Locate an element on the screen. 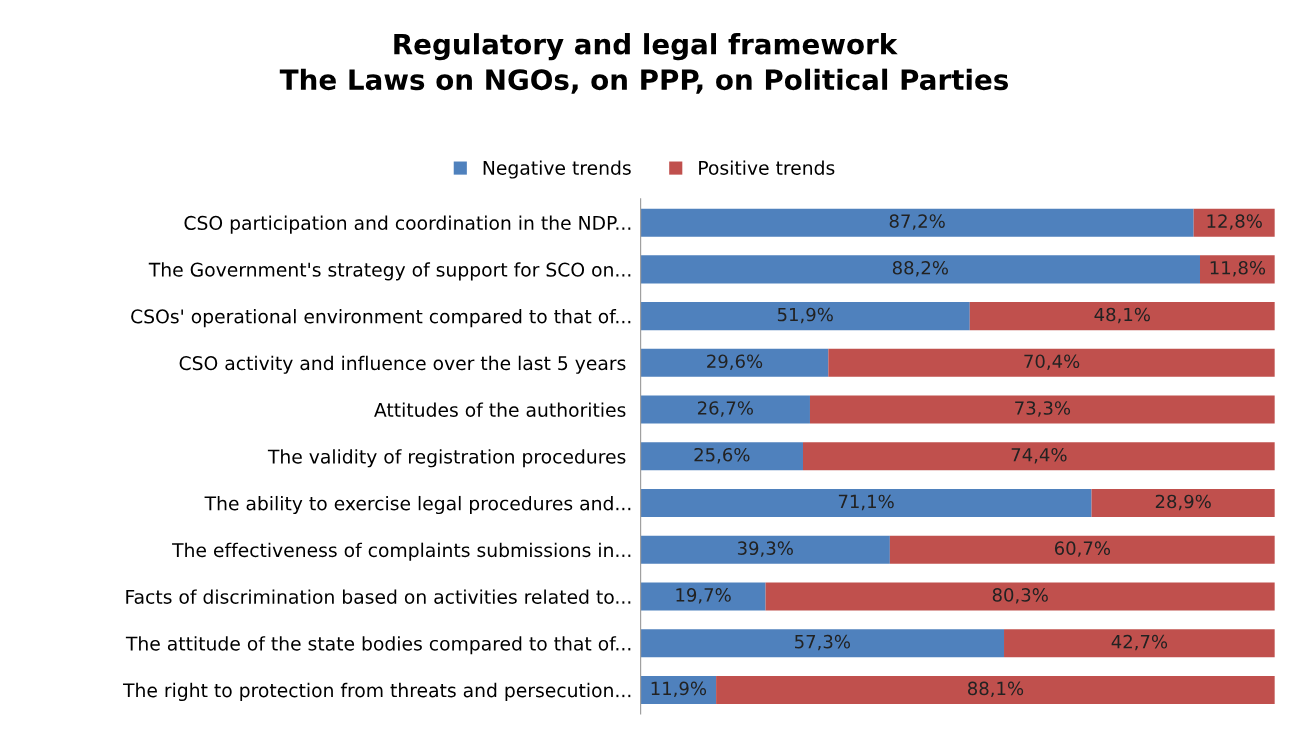  data-label: 19,7% is located at coordinates (703, 596).